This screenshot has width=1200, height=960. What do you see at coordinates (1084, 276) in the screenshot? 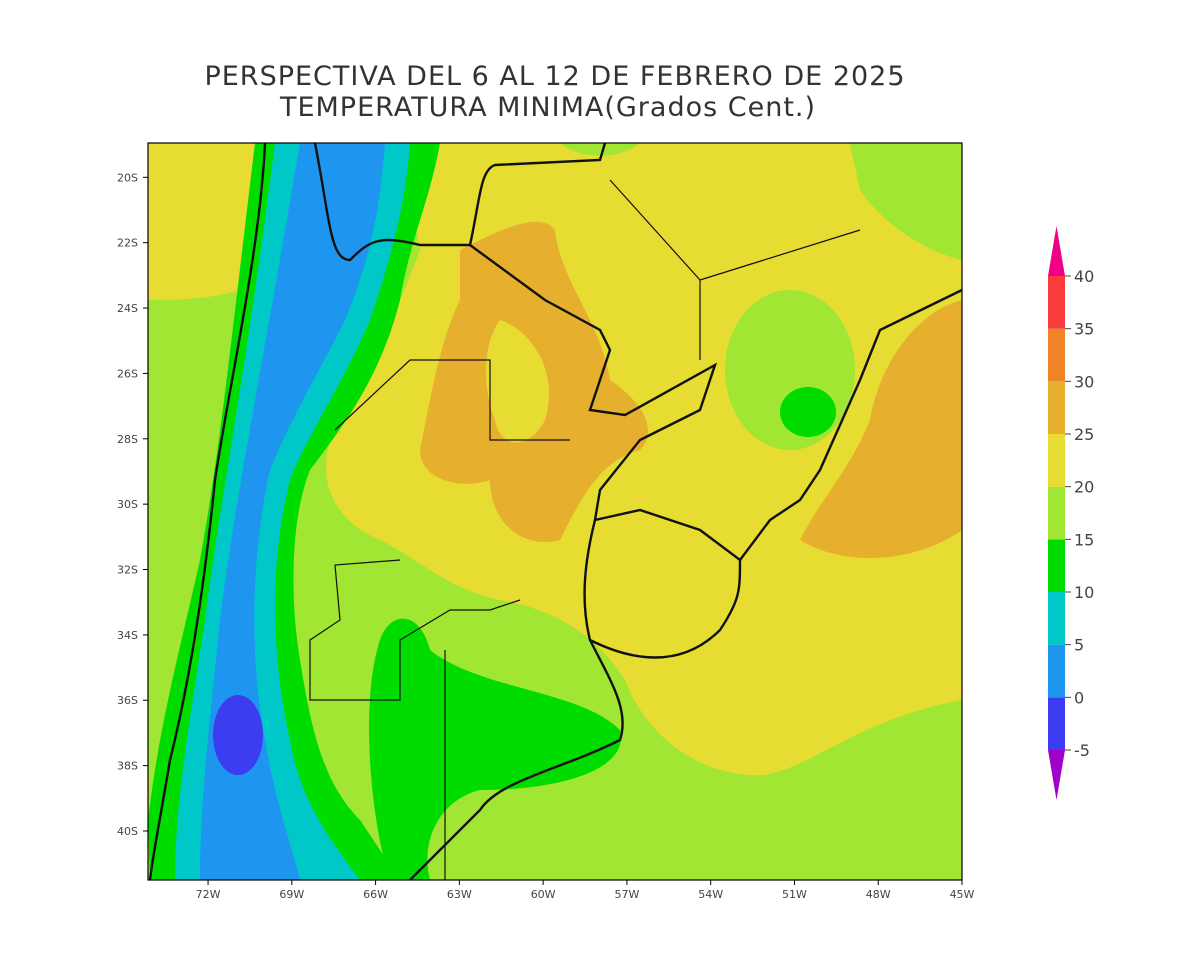
I see `colorbar-label: 40` at bounding box center [1084, 276].